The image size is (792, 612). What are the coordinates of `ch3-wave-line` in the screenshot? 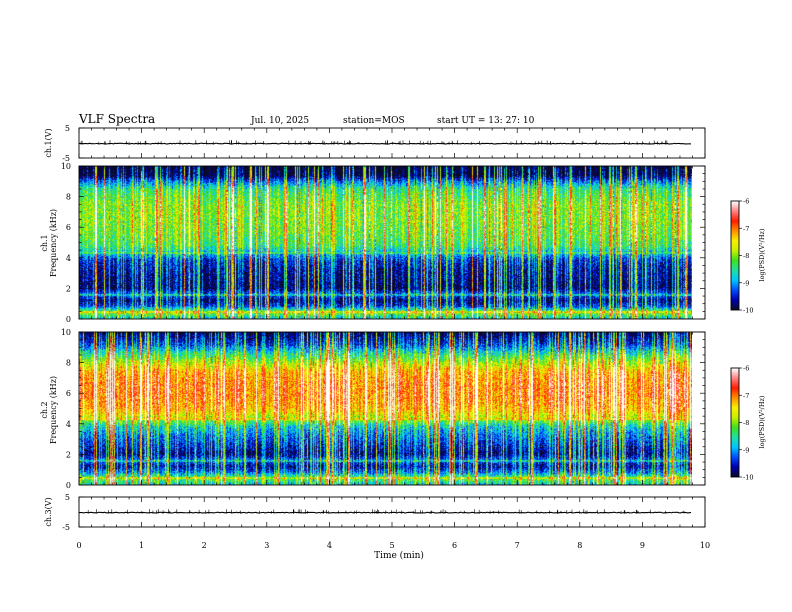 It's located at (385, 512).